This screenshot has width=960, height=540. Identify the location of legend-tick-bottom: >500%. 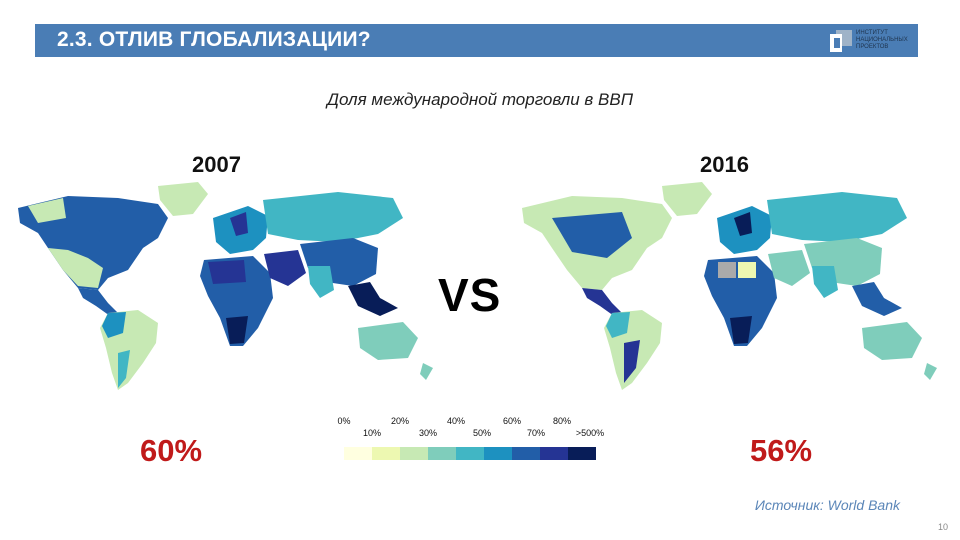
(590, 433).